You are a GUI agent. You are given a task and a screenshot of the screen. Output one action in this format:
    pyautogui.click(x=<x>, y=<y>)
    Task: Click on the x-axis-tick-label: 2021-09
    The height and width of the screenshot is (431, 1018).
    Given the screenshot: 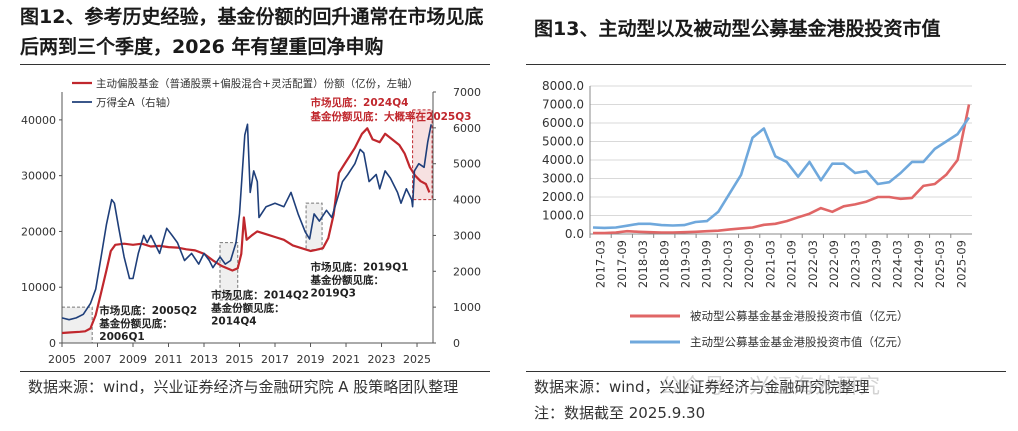 What is the action you would take?
    pyautogui.click(x=792, y=264)
    